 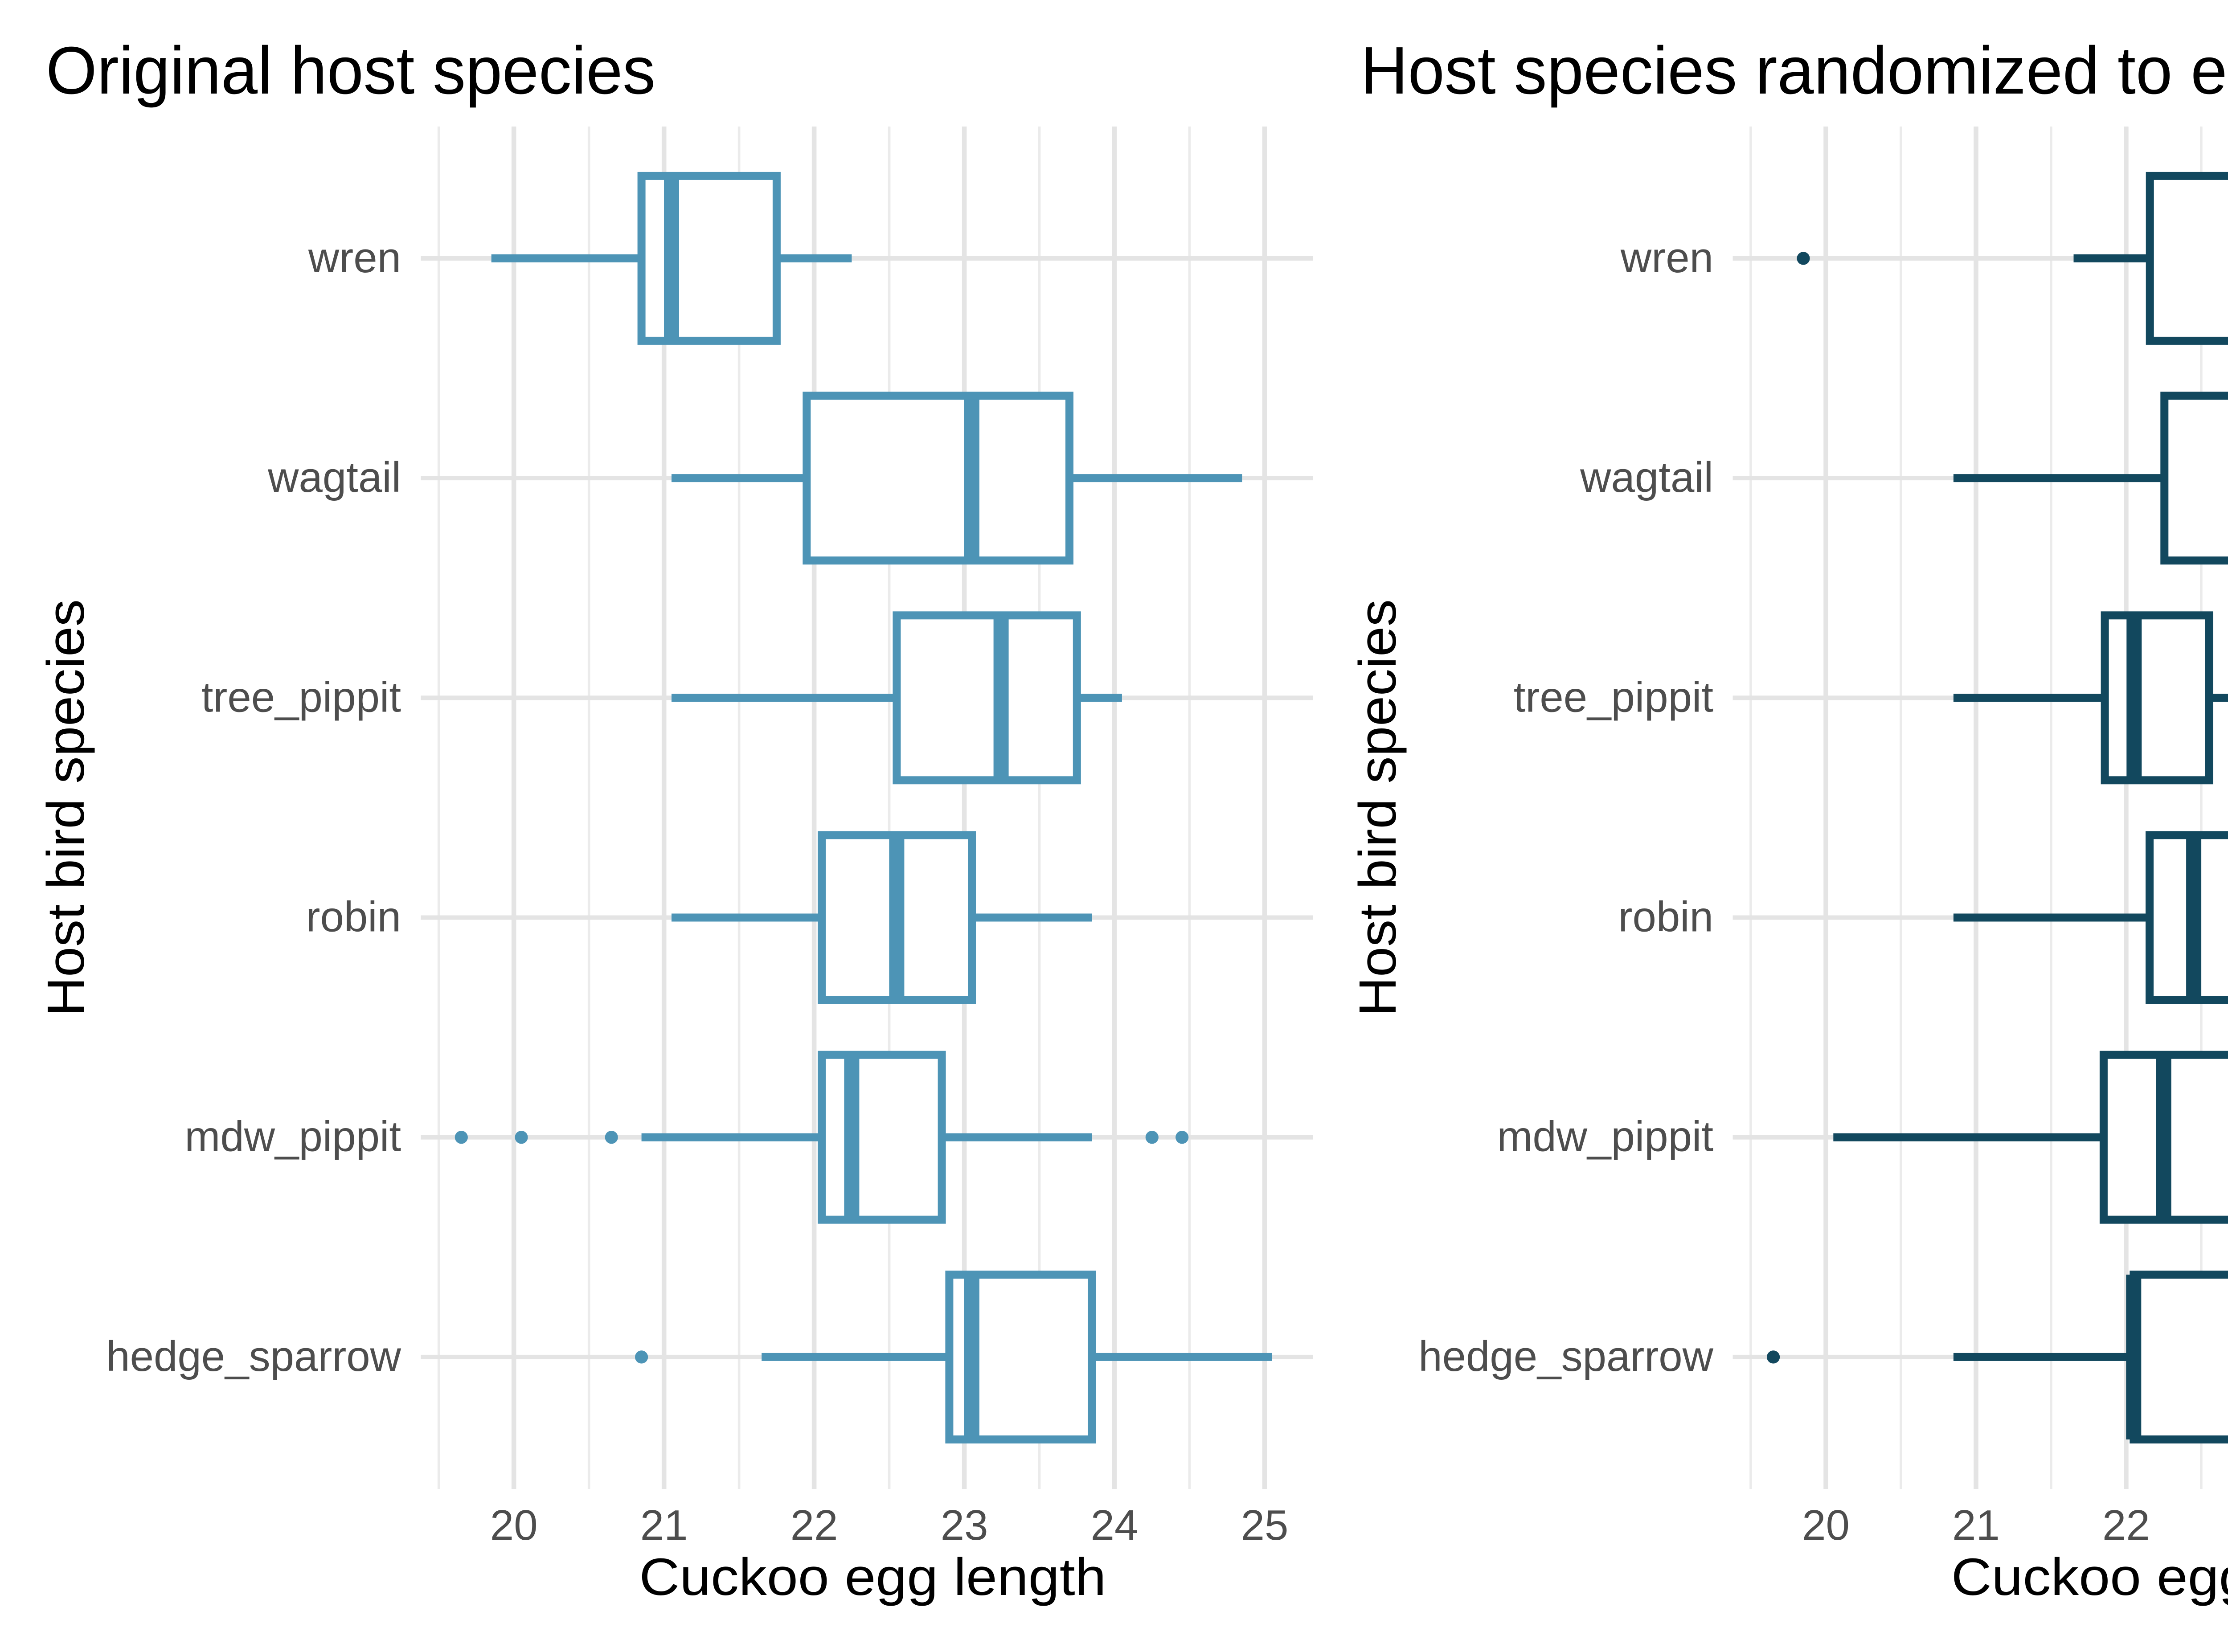 I want to click on svg-text: 25, so click(x=1265, y=1525).